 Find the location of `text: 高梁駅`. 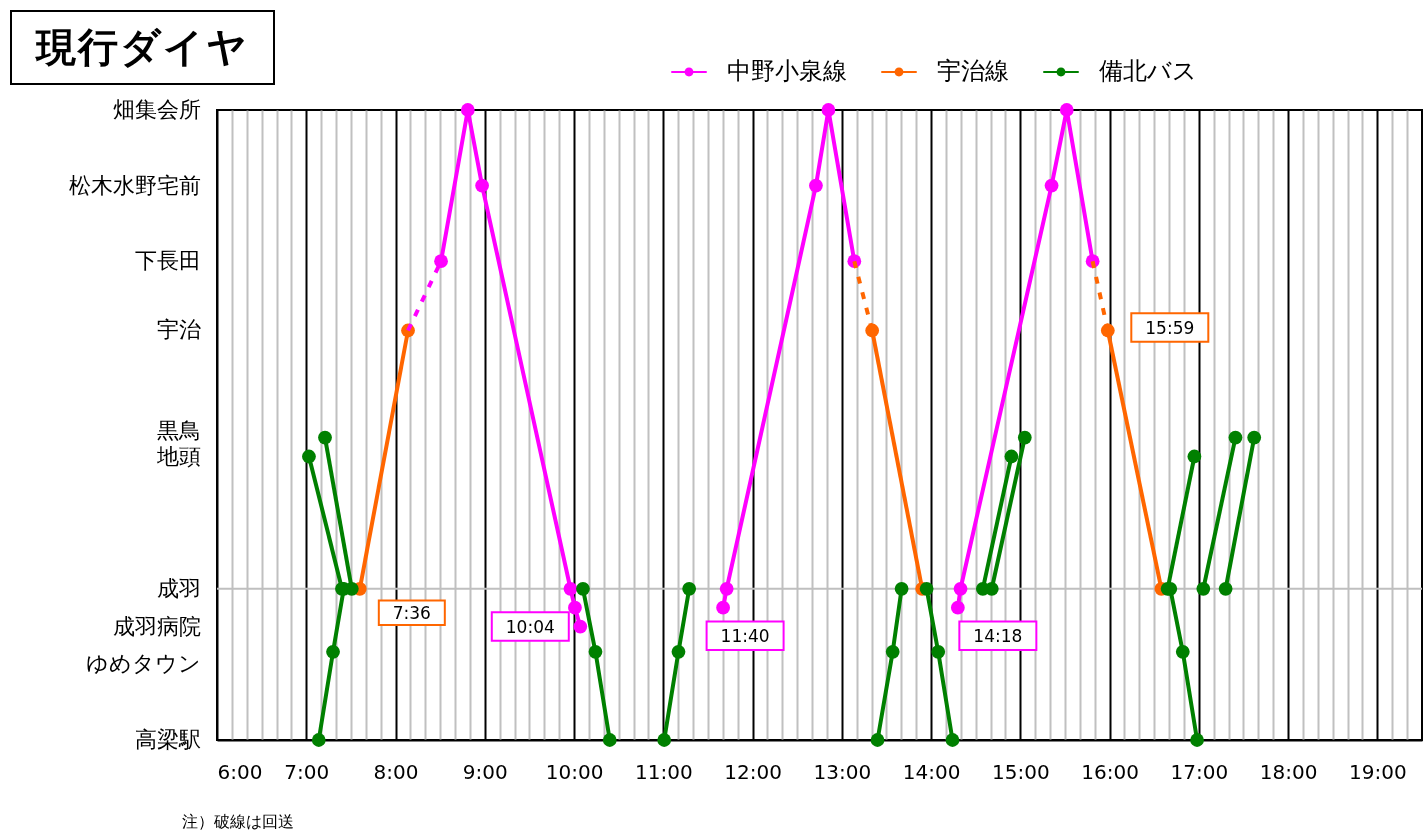

text: 高梁駅 is located at coordinates (168, 739).